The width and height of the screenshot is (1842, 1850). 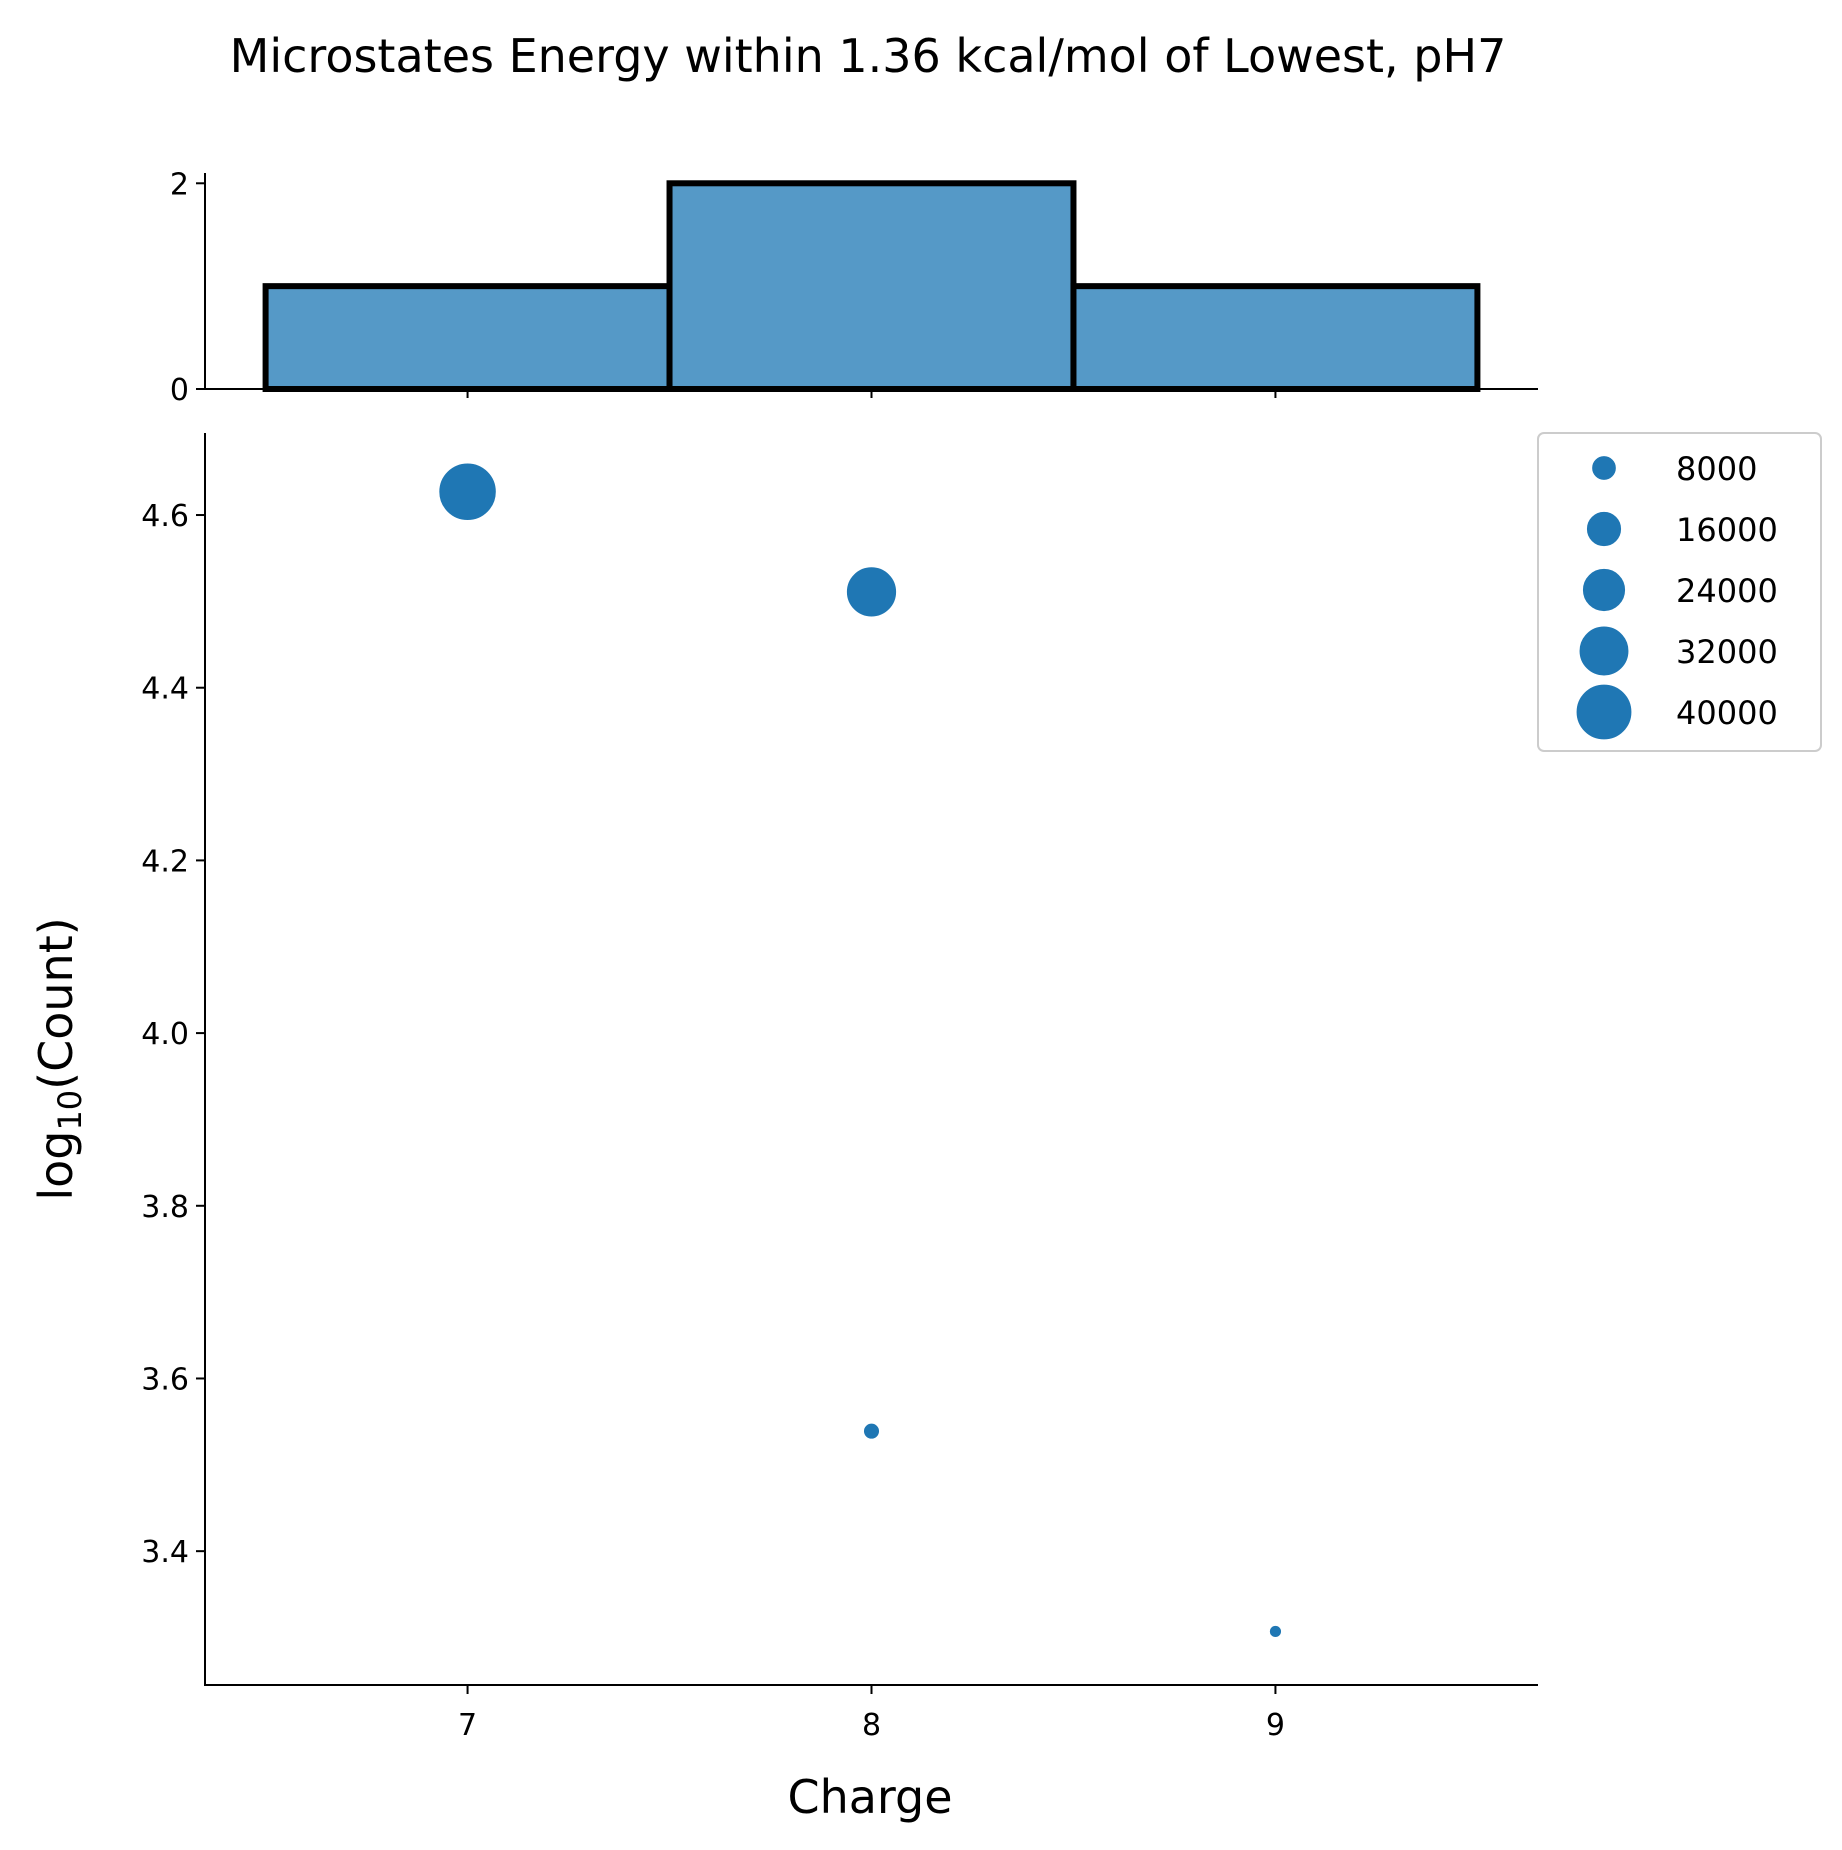 What do you see at coordinates (187, 287) in the screenshot?
I see `histogram-y-ticks: 02` at bounding box center [187, 287].